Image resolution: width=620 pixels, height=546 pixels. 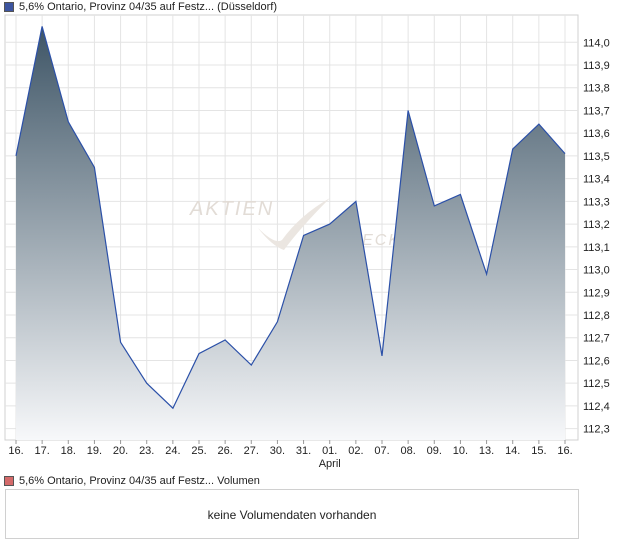 What do you see at coordinates (94, 451) in the screenshot?
I see `x-tick-label: 19.` at bounding box center [94, 451].